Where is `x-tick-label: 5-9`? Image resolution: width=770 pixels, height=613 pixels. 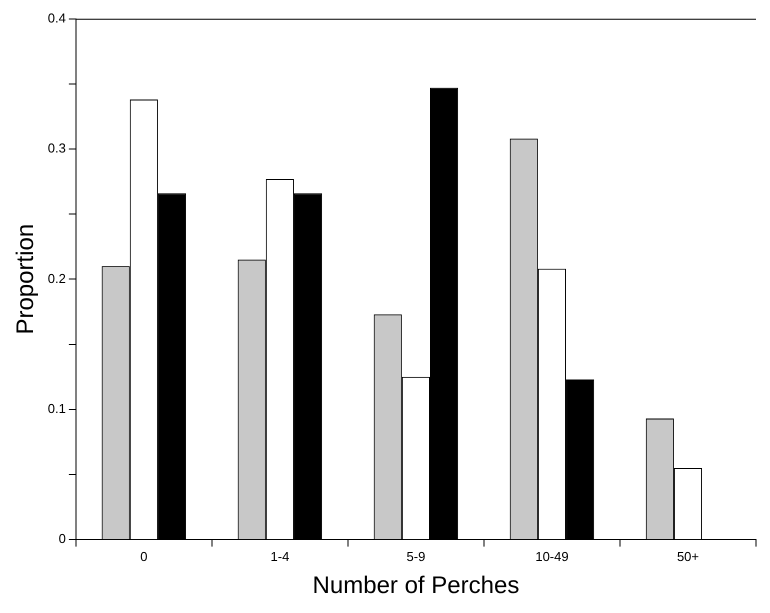
x-tick-label: 5-9 is located at coordinates (416, 556).